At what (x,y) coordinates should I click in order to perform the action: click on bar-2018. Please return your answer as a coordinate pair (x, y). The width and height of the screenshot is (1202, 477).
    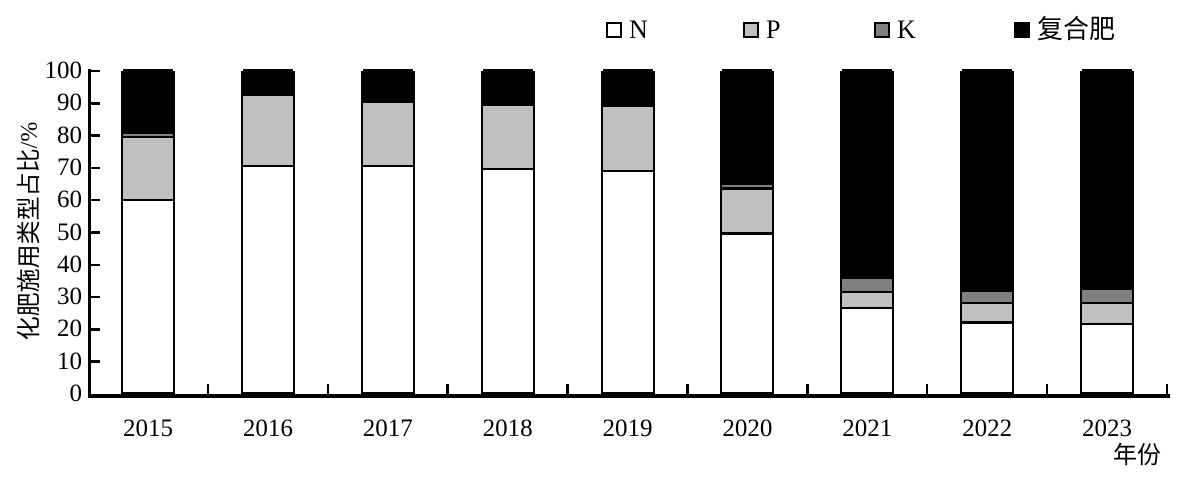
    Looking at the image, I should click on (507, 231).